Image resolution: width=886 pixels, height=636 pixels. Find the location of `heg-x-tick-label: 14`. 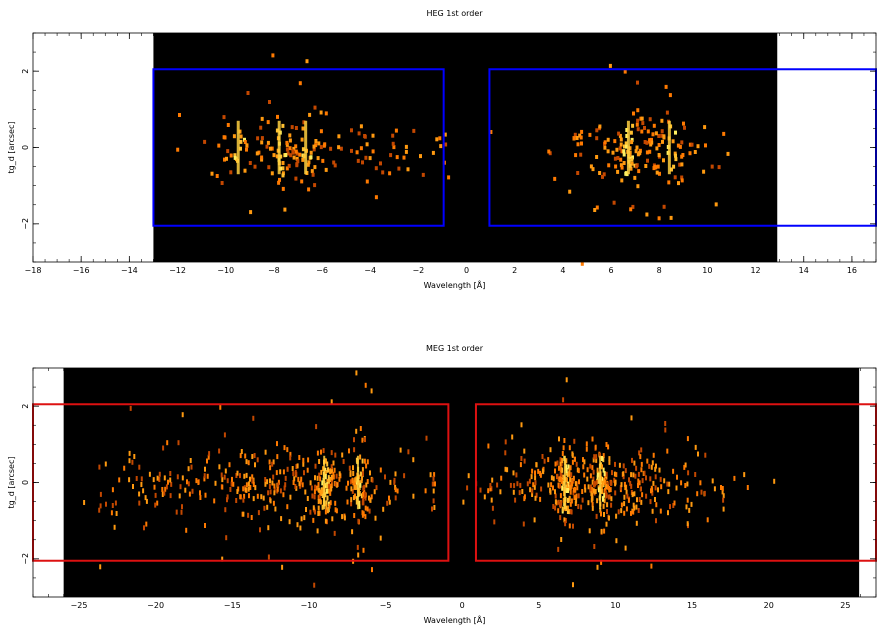

heg-x-tick-label: 14 is located at coordinates (804, 270).